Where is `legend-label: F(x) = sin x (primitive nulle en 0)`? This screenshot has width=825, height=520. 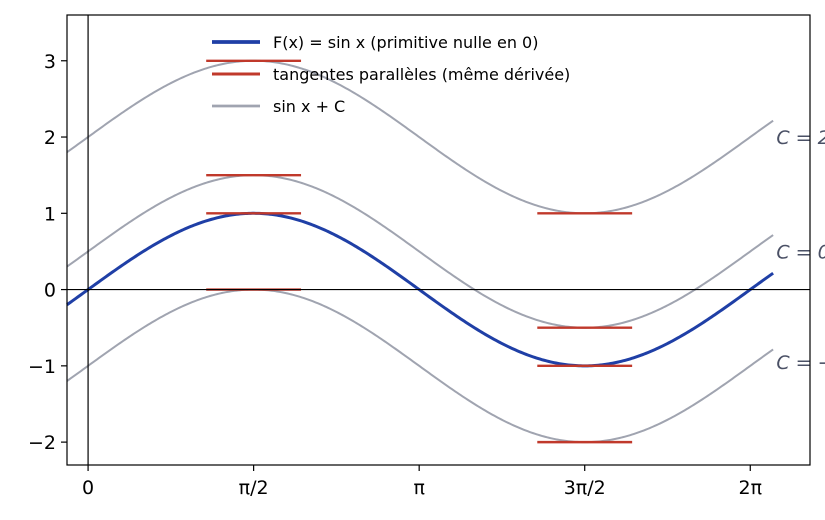 legend-label: F(x) = sin x (primitive nulle en 0) is located at coordinates (405, 42).